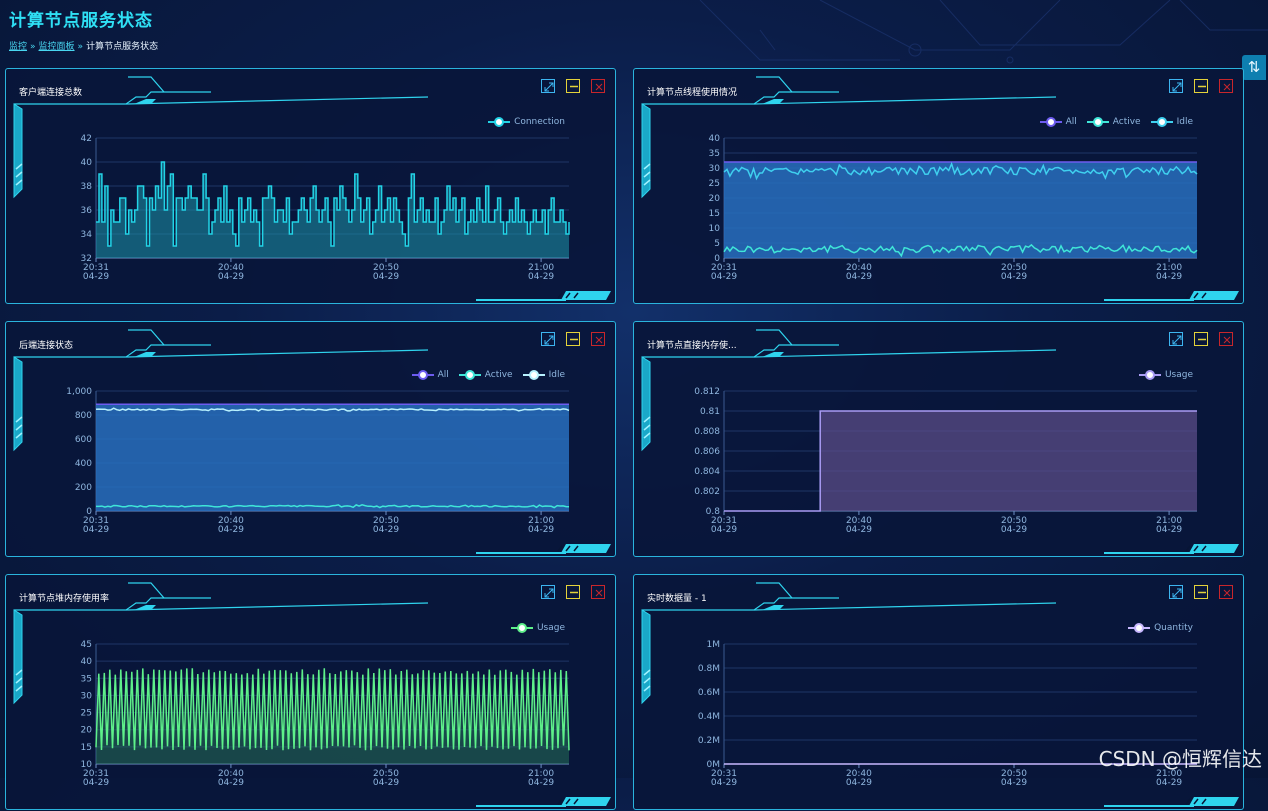 Image resolution: width=1268 pixels, height=811 pixels. What do you see at coordinates (81, 21) in the screenshot?
I see `page-title: 计算节点服务状态` at bounding box center [81, 21].